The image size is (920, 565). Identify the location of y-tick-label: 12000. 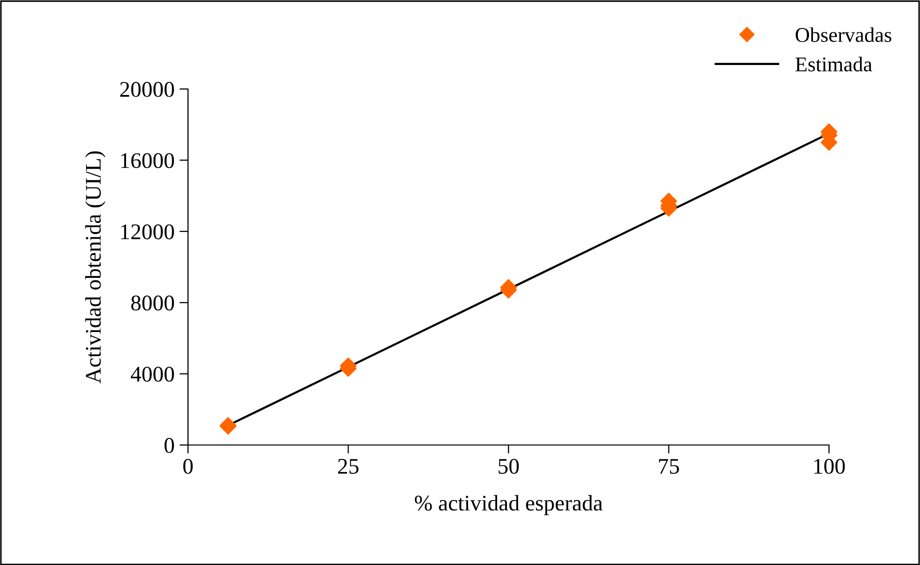
(147, 232).